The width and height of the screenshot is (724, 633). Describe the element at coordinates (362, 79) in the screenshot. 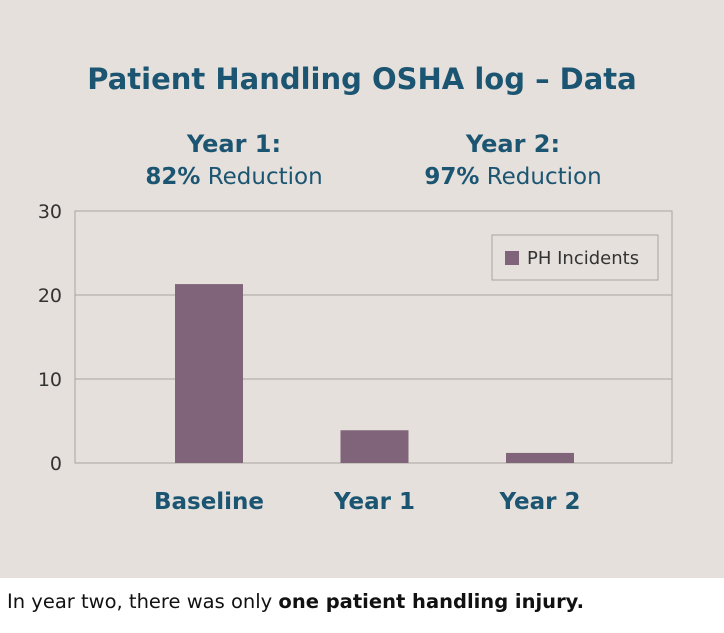

I see `chart-title: Patient Handling OSHA log – Data` at that location.